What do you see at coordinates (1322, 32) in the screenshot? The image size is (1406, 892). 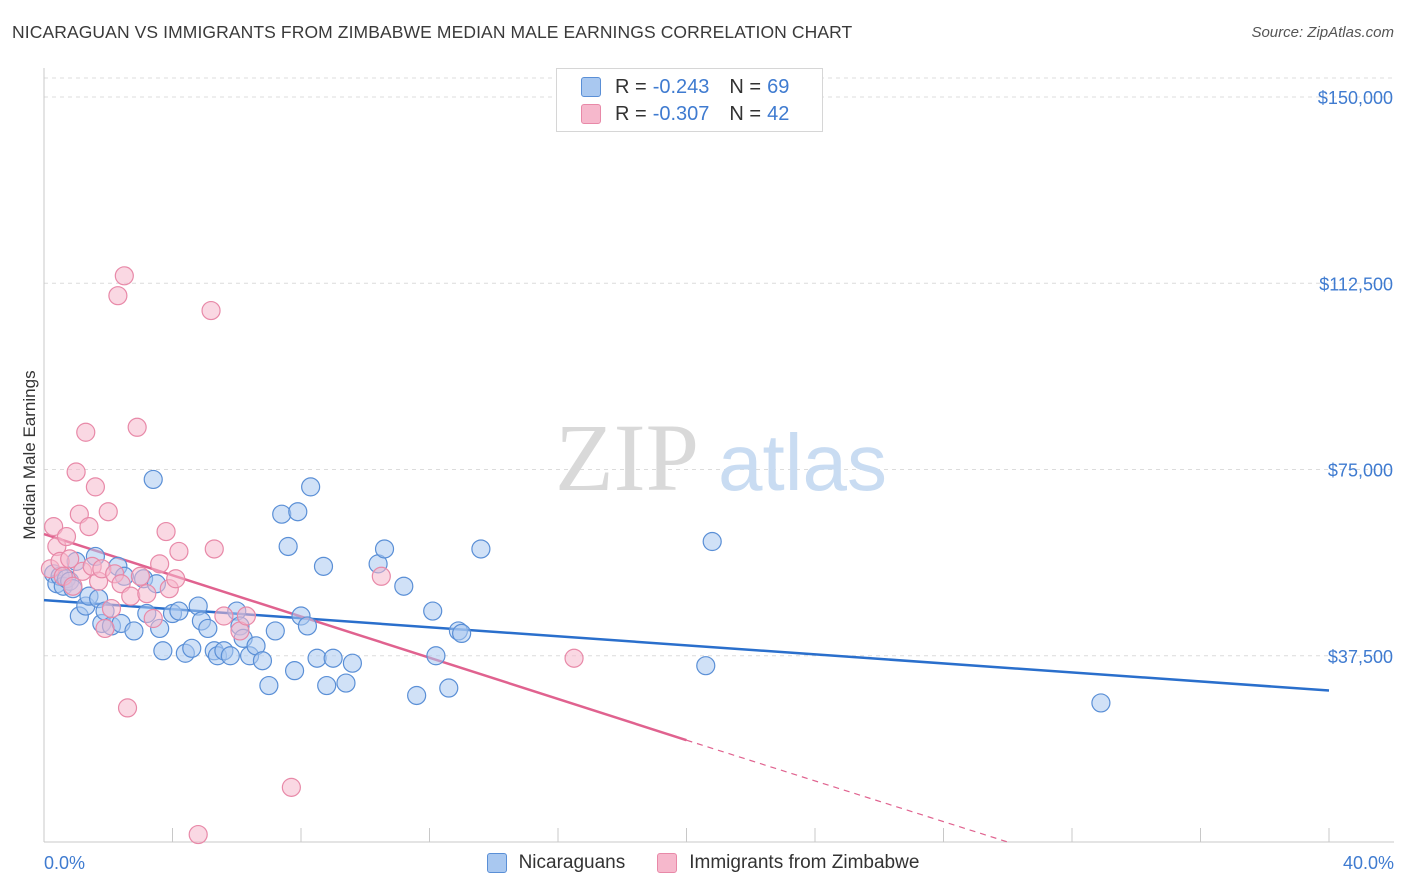 I see `source-credit: Source: ZipAtlas.com` at bounding box center [1322, 32].